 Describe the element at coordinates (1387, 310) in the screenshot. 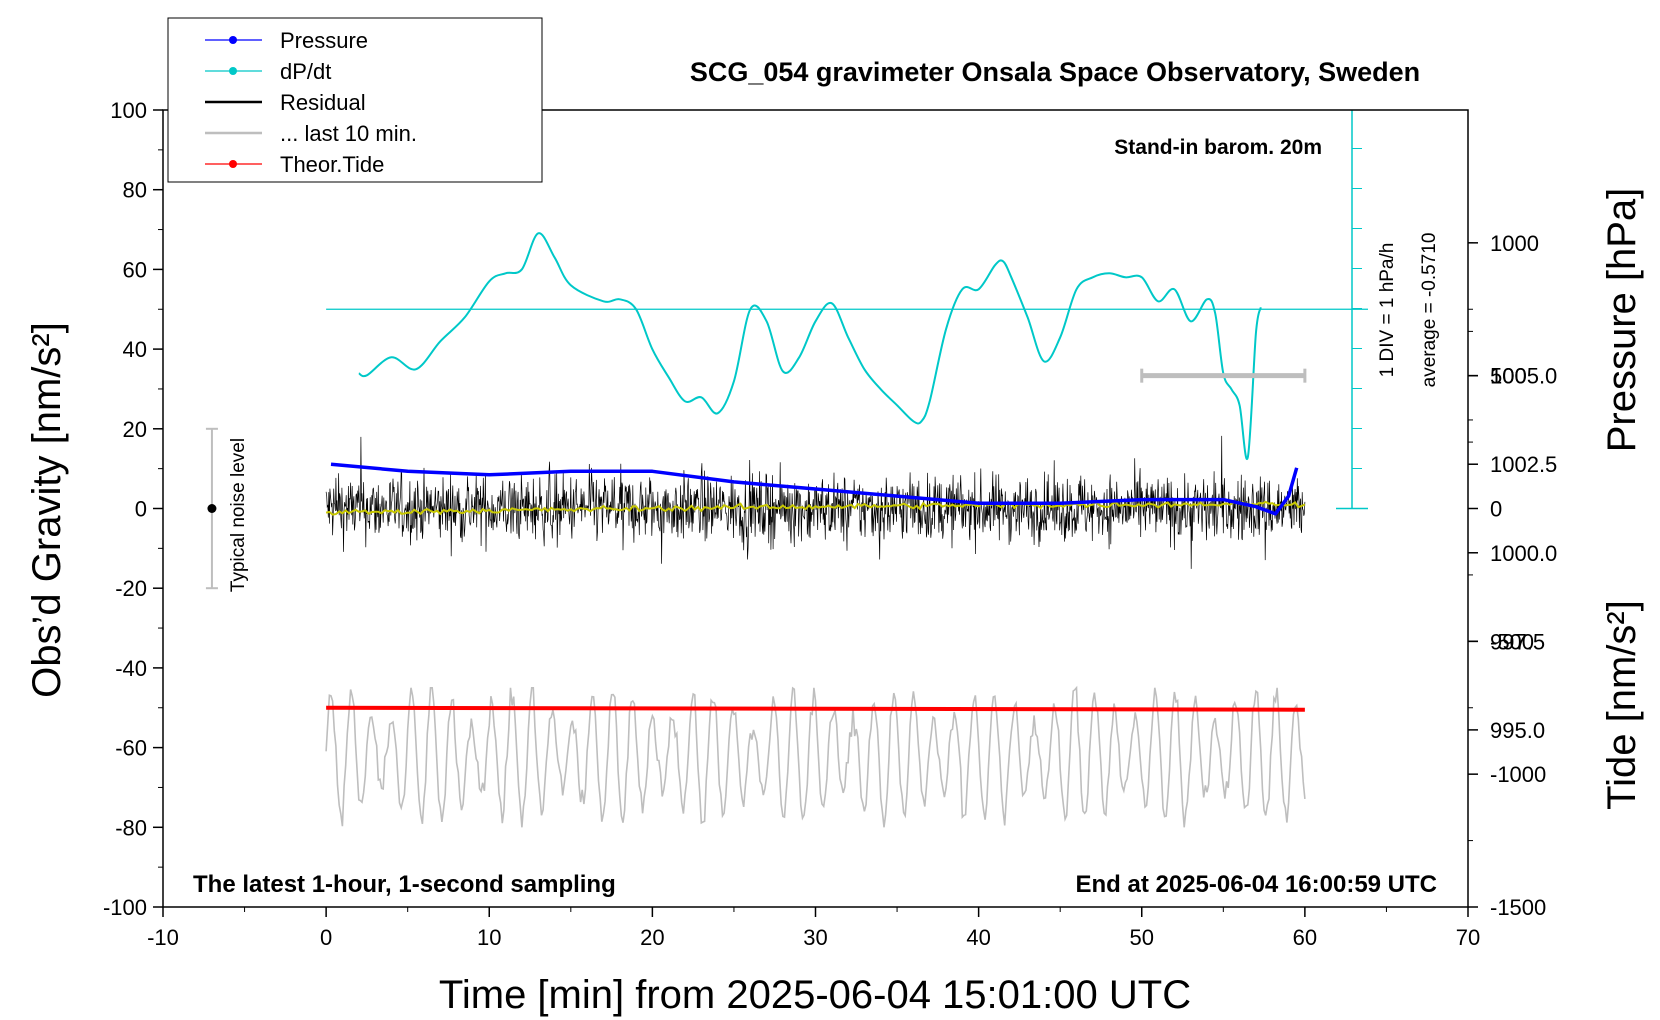

I see `div-label: 1 DIV = 1 hPa/h` at that location.